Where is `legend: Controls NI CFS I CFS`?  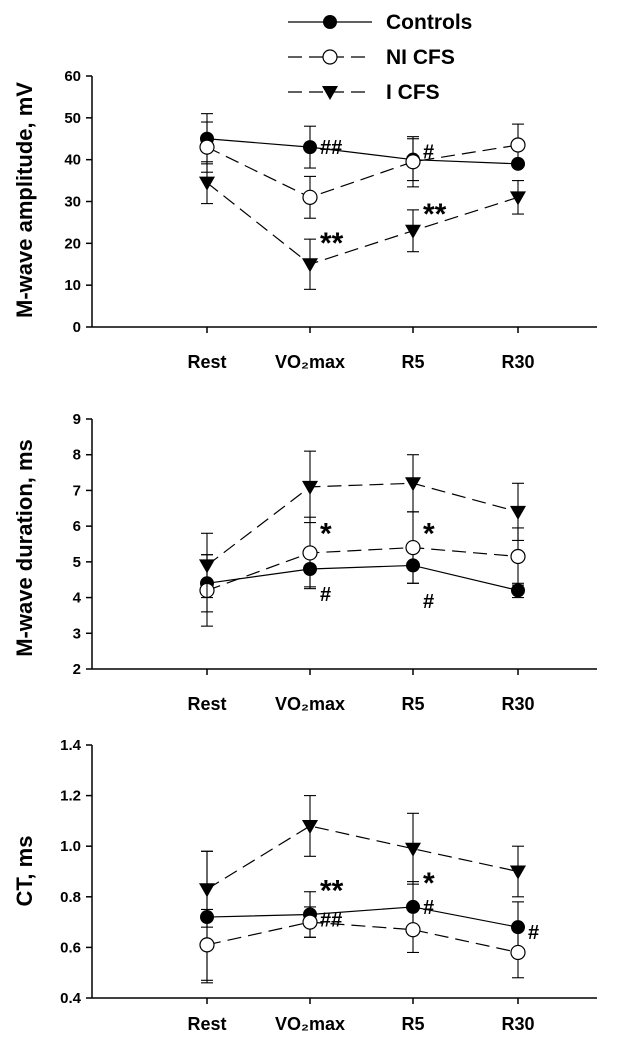 legend: Controls NI CFS I CFS is located at coordinates (380, 57).